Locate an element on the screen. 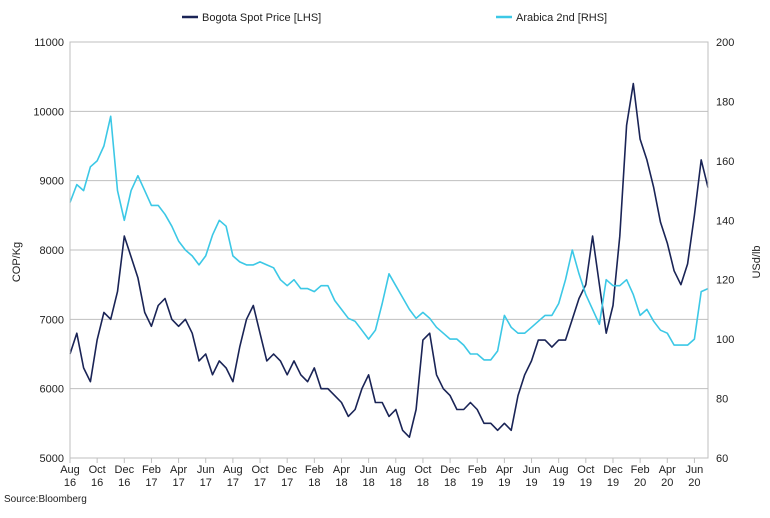 The width and height of the screenshot is (770, 518). x-tick-label: Dec 16 is located at coordinates (125, 476).